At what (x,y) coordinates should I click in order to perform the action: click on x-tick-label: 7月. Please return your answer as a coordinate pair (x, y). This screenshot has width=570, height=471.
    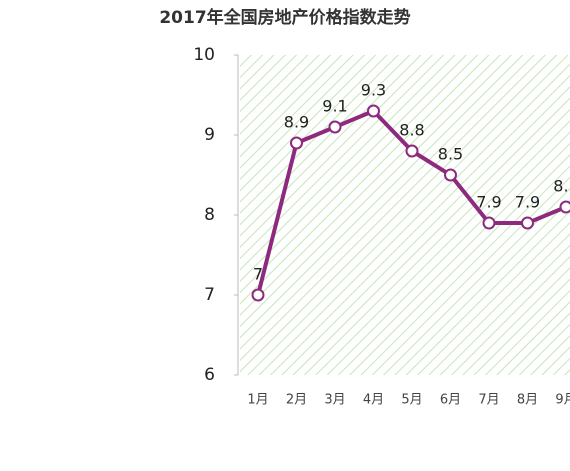
    Looking at the image, I should click on (488, 400).